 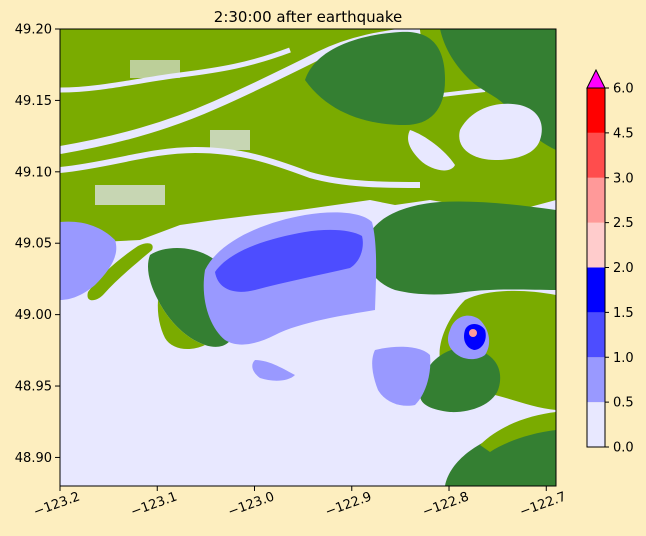 What do you see at coordinates (623, 403) in the screenshot?
I see `colorbar-tick-label: 0.5` at bounding box center [623, 403].